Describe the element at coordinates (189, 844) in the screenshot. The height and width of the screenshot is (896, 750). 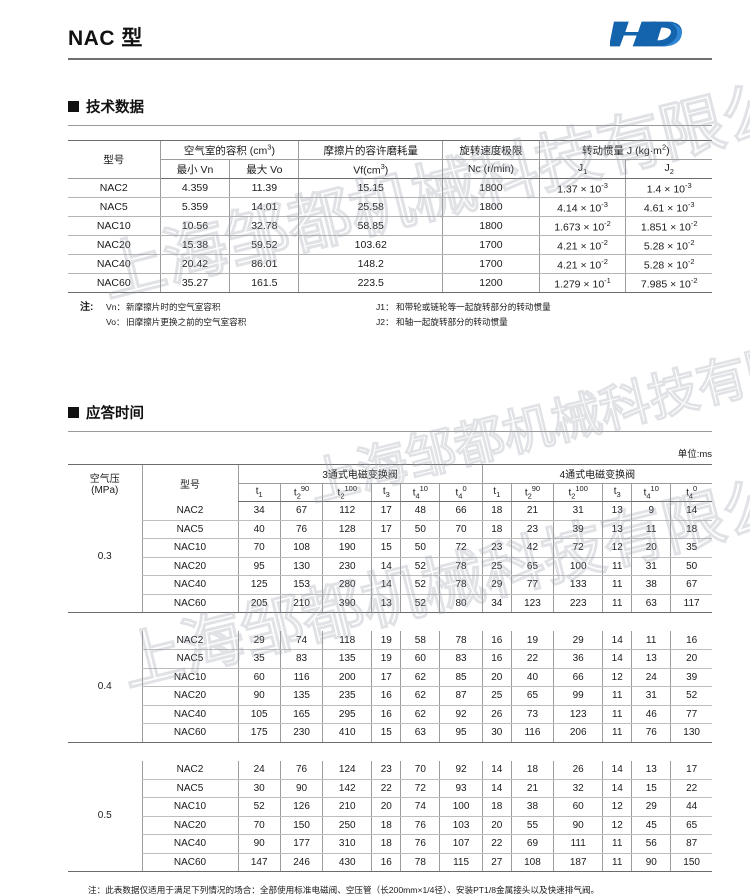
I see `cell-model: NAC40` at that location.